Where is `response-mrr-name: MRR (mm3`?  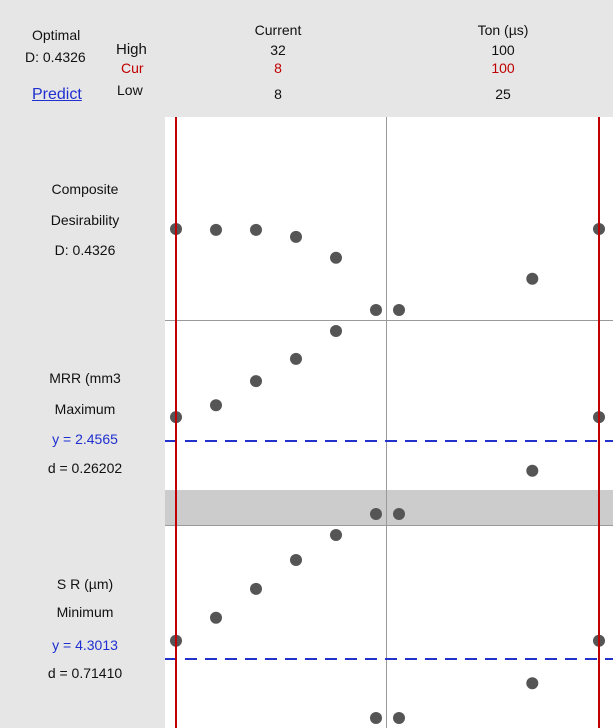
response-mrr-name: MRR (mm3 is located at coordinates (85, 378).